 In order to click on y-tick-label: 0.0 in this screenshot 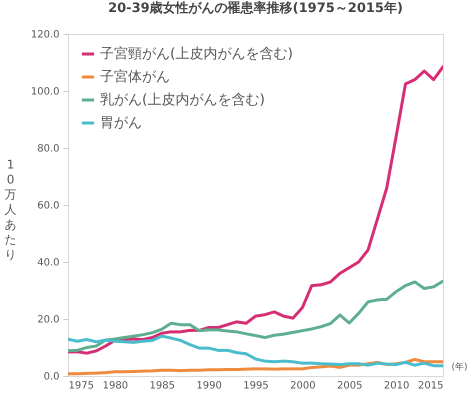, I will do `click(52, 377)`.